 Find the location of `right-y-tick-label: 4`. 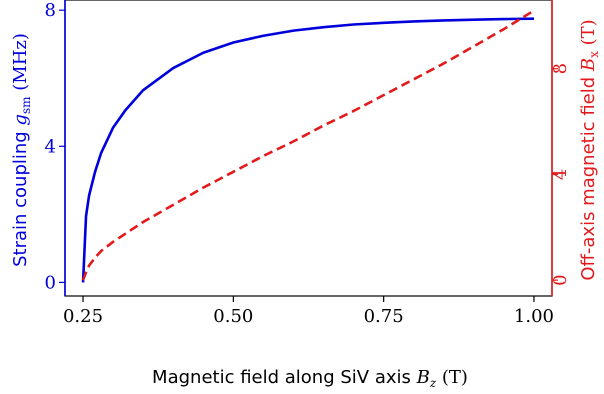

right-y-tick-label: 4 is located at coordinates (560, 174).